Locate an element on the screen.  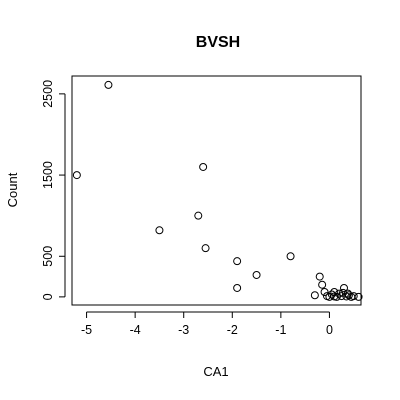
x-tick-label: -2 is located at coordinates (232, 330).